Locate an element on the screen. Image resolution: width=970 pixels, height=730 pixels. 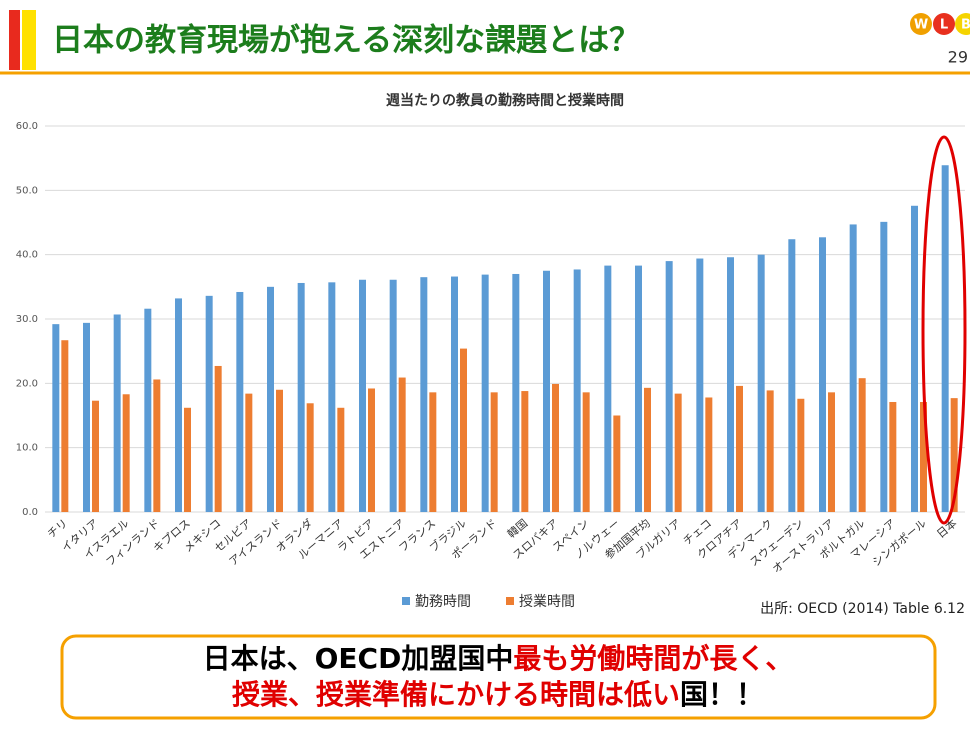
logo-letter: L is located at coordinates (944, 25).